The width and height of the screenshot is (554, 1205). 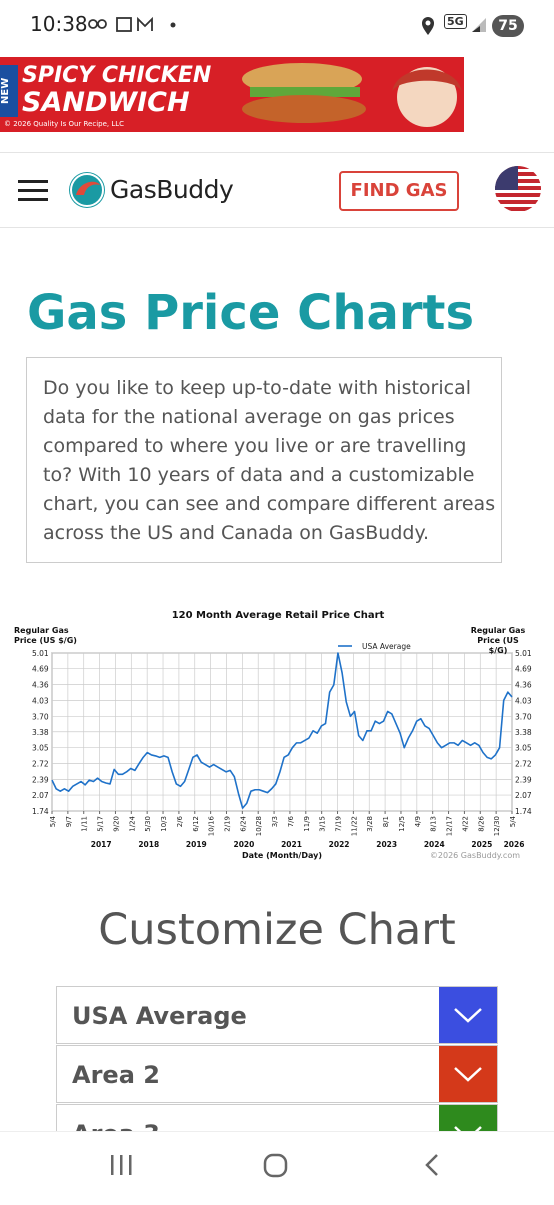 I want to click on x-tick-label: 2/6, so click(x=180, y=821).